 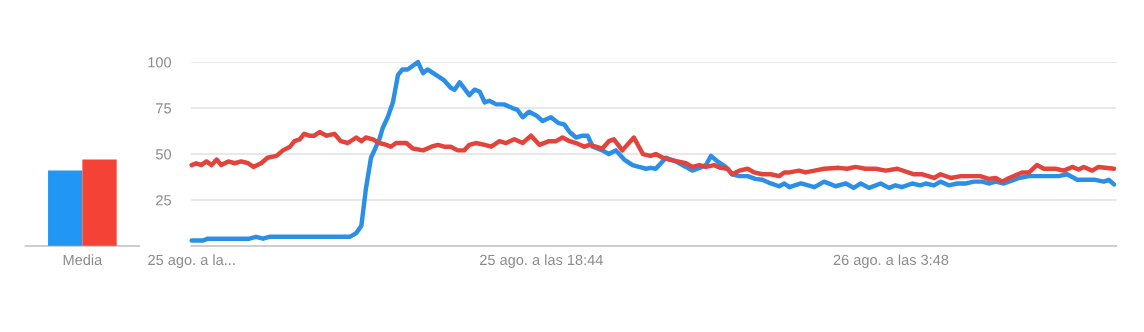 What do you see at coordinates (891, 261) in the screenshot?
I see `x-tick-label: 26 ago. a las 3:48` at bounding box center [891, 261].